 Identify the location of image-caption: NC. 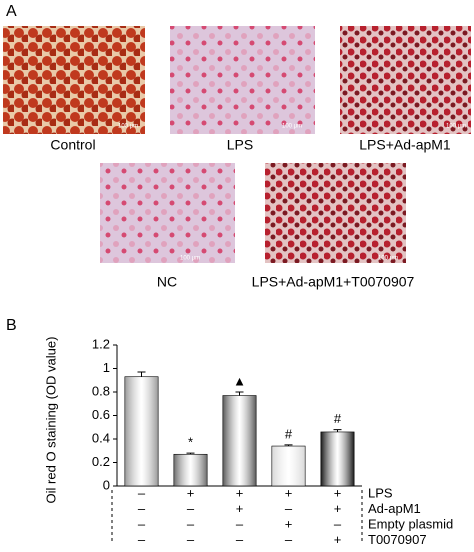
(167, 282).